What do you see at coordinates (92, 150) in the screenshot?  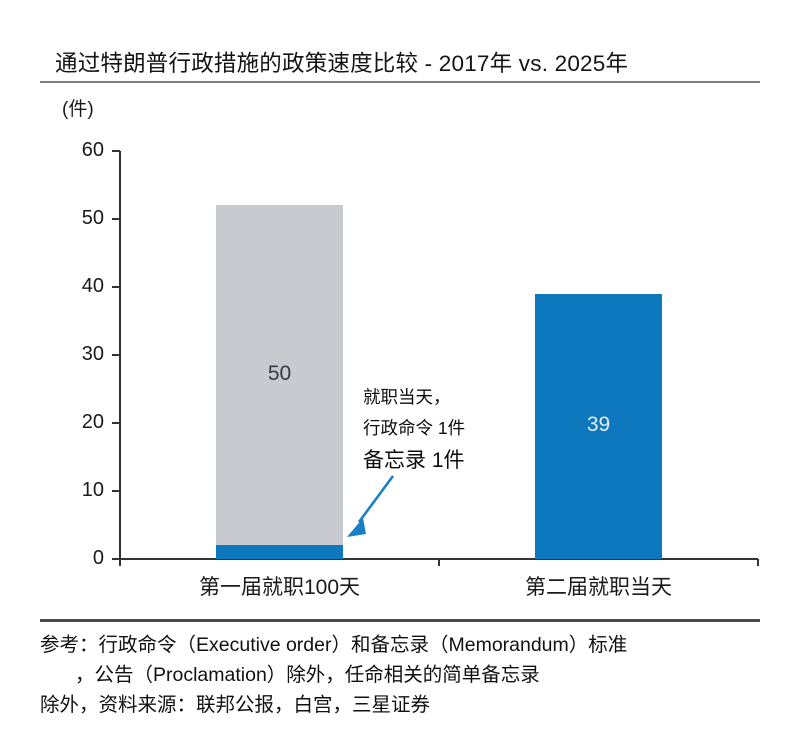 I see `y-tick-label: 60` at bounding box center [92, 150].